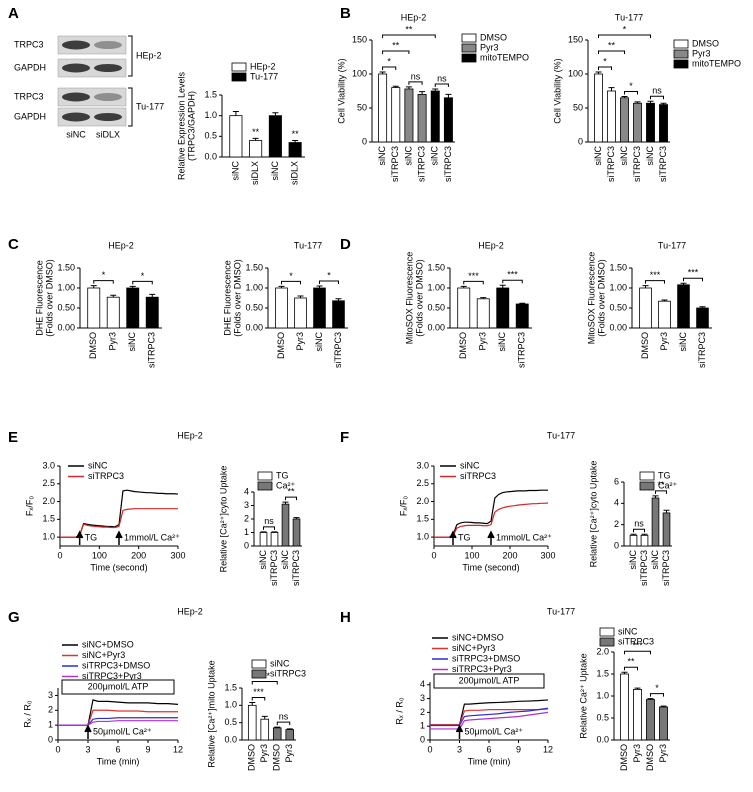 The image size is (753, 792). I want to click on y-tick-label: 0.00, so click(66, 327).